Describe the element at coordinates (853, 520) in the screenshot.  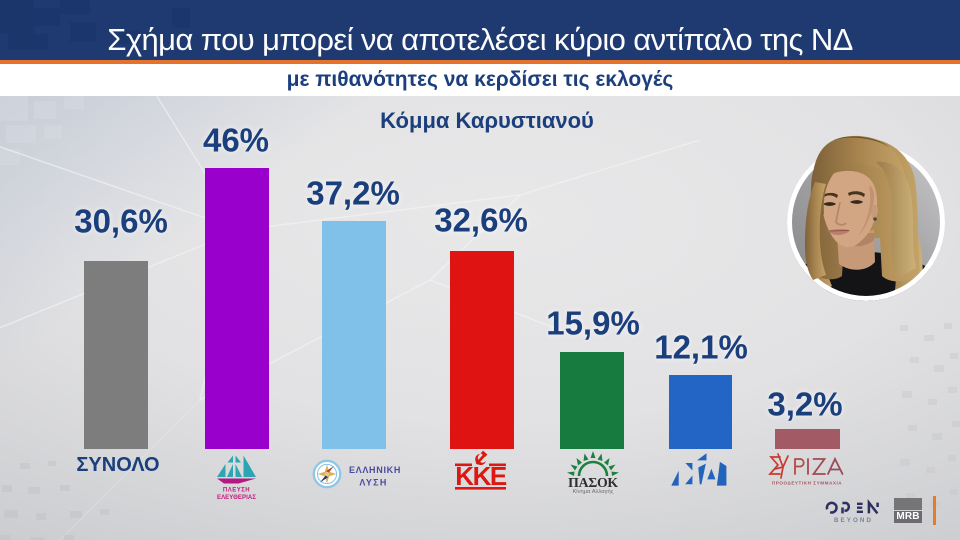
I see `svg-text: BEYOND` at that location.